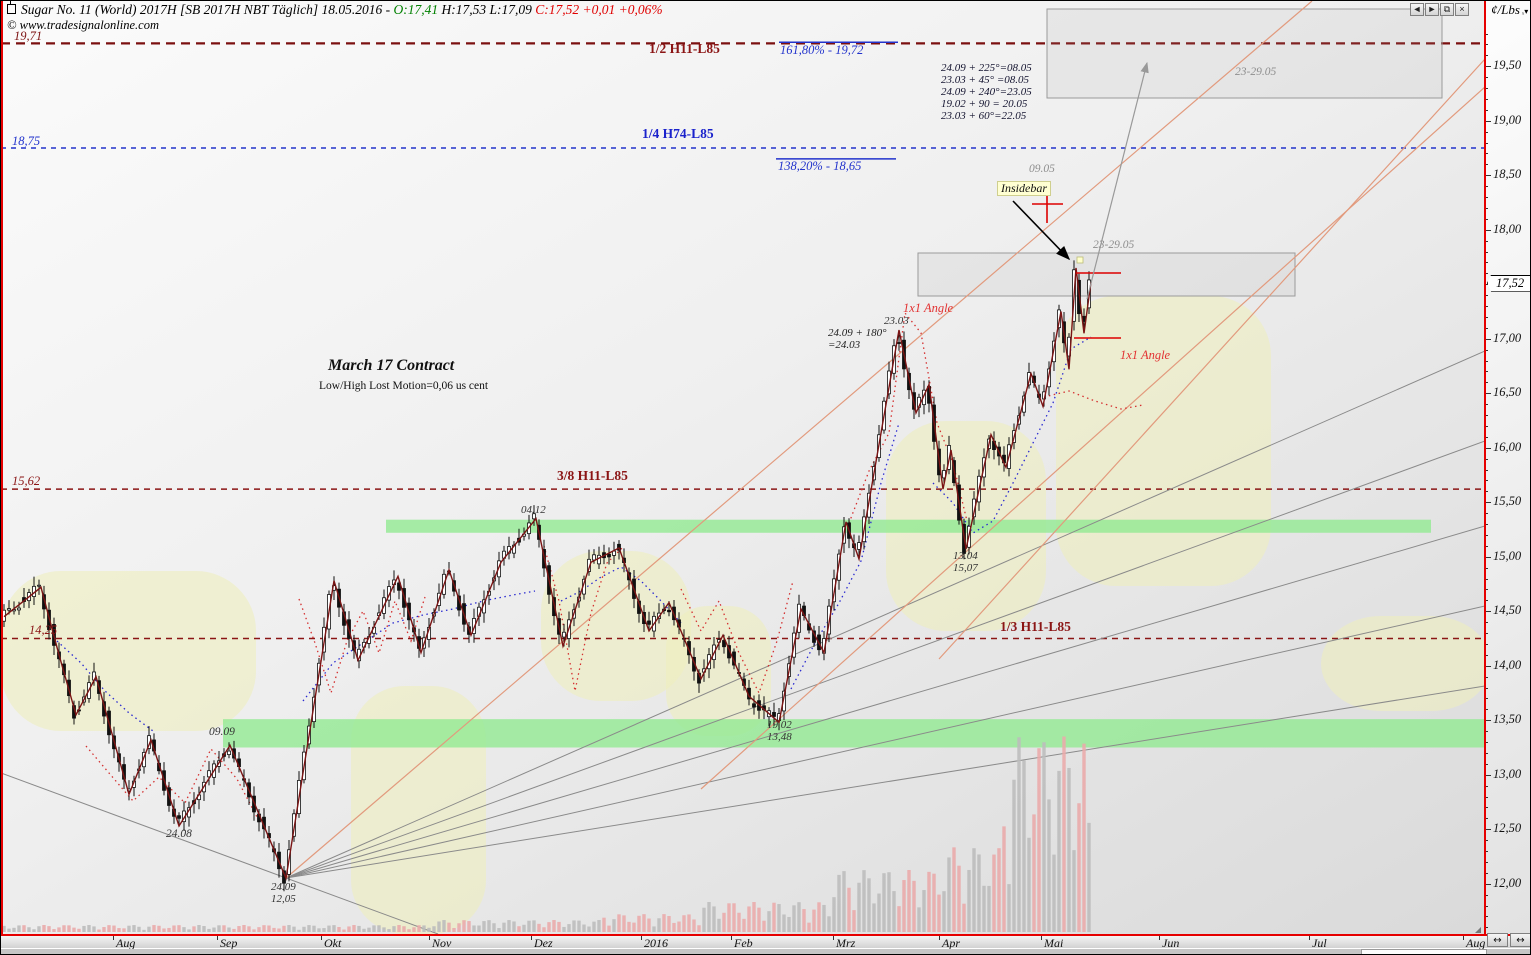 The image size is (1531, 955). I want to click on resize-corner-icon, so click(1478, 930).